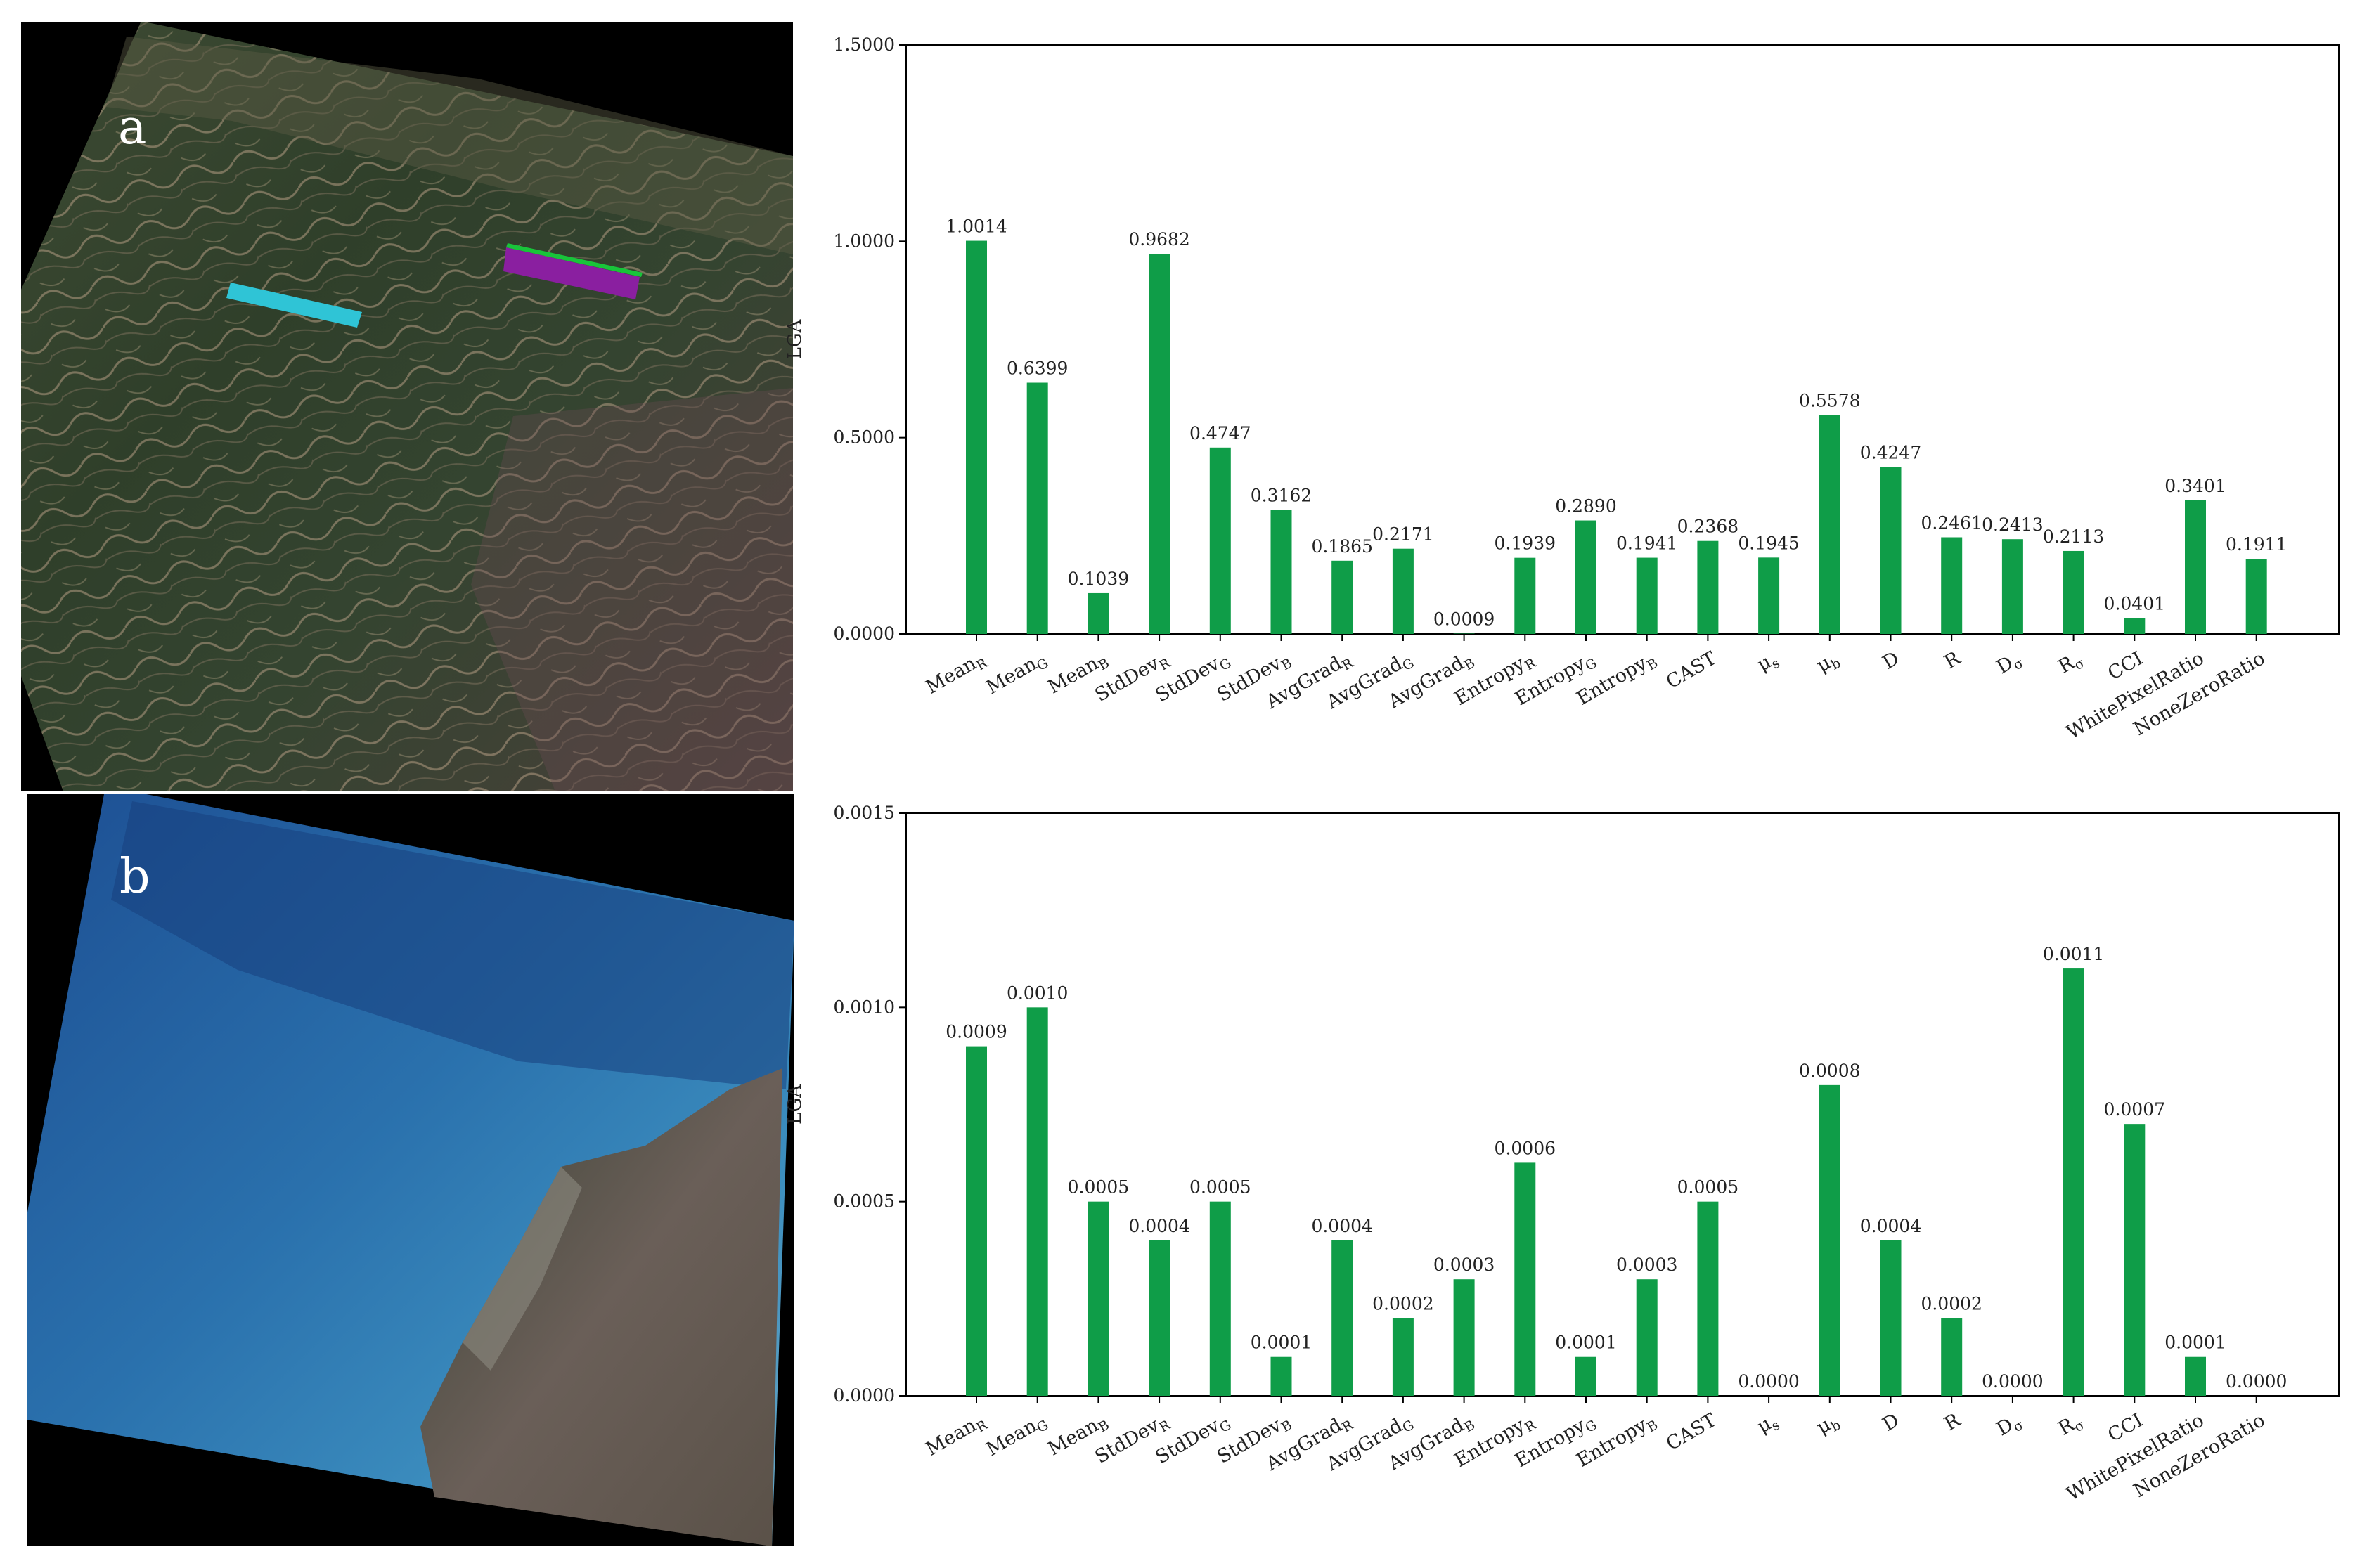  What do you see at coordinates (1525, 543) in the screenshot?
I see `bar-value-label: 0.1939` at bounding box center [1525, 543].